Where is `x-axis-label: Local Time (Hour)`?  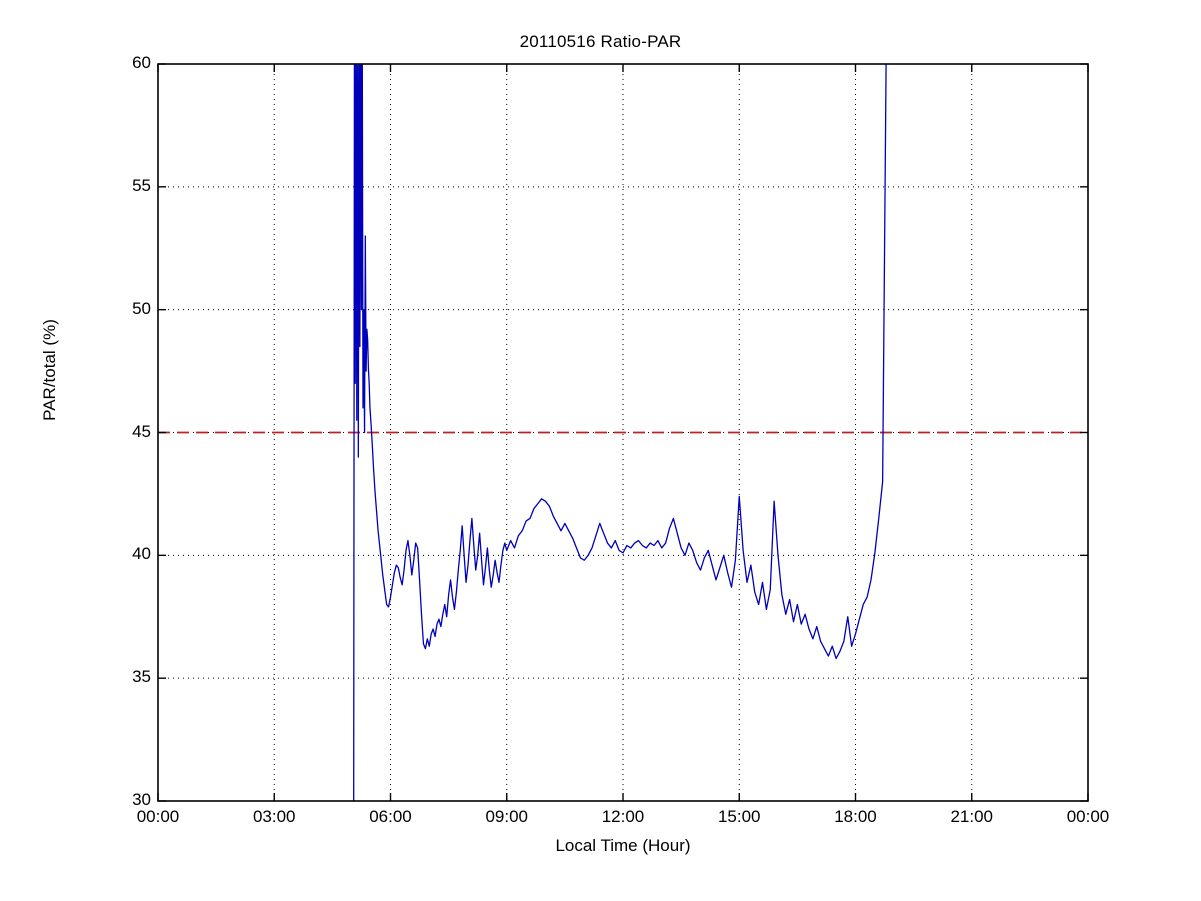
x-axis-label: Local Time (Hour) is located at coordinates (623, 845).